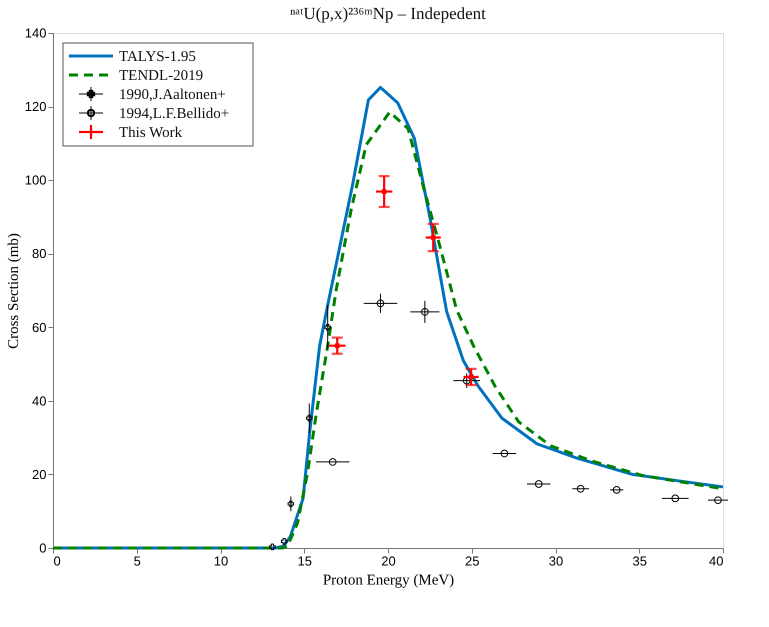 This screenshot has width=769, height=627. I want to click on legend-label: TALYS-1.95, so click(157, 57).